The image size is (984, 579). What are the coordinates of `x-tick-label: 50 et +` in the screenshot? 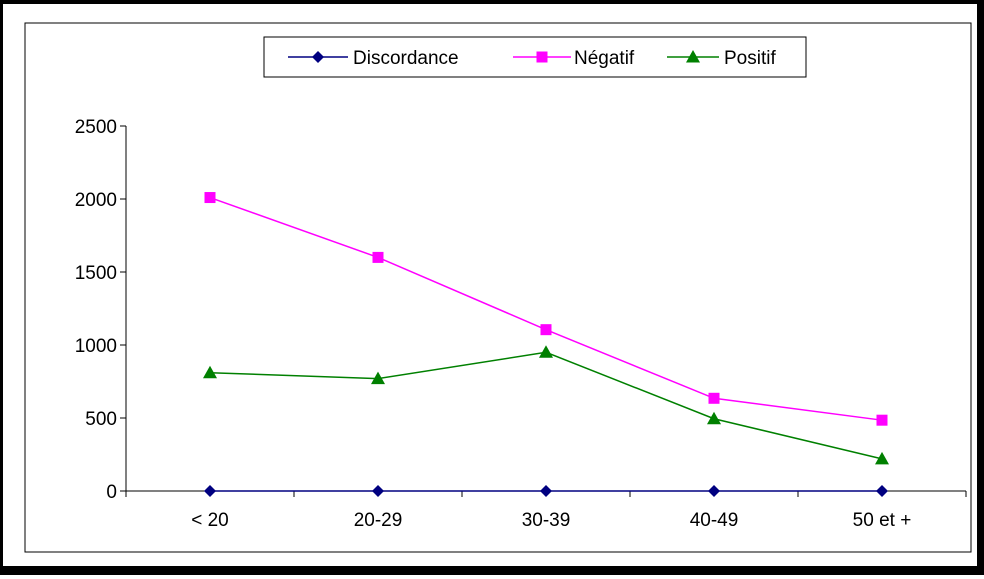 It's located at (882, 520).